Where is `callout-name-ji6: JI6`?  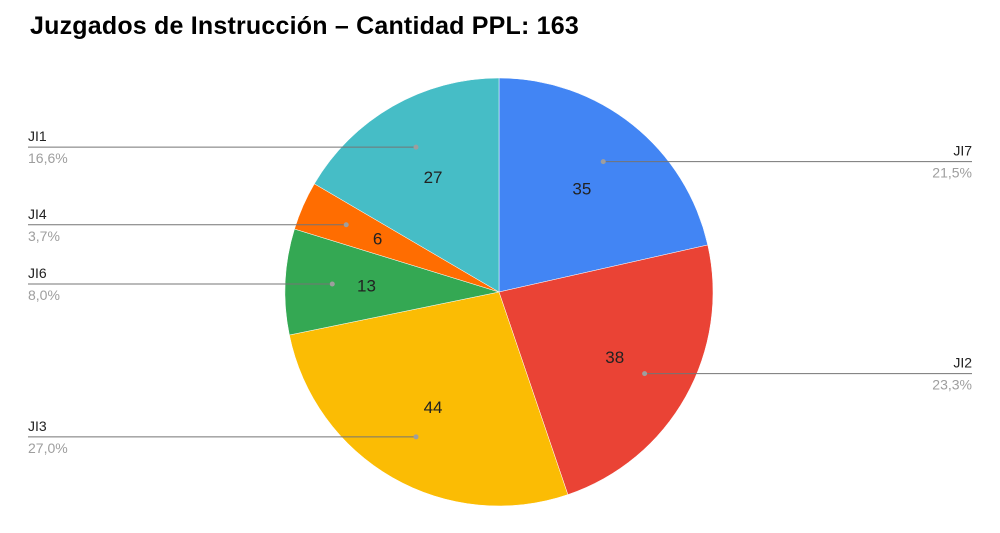
callout-name-ji6: JI6 is located at coordinates (37, 273).